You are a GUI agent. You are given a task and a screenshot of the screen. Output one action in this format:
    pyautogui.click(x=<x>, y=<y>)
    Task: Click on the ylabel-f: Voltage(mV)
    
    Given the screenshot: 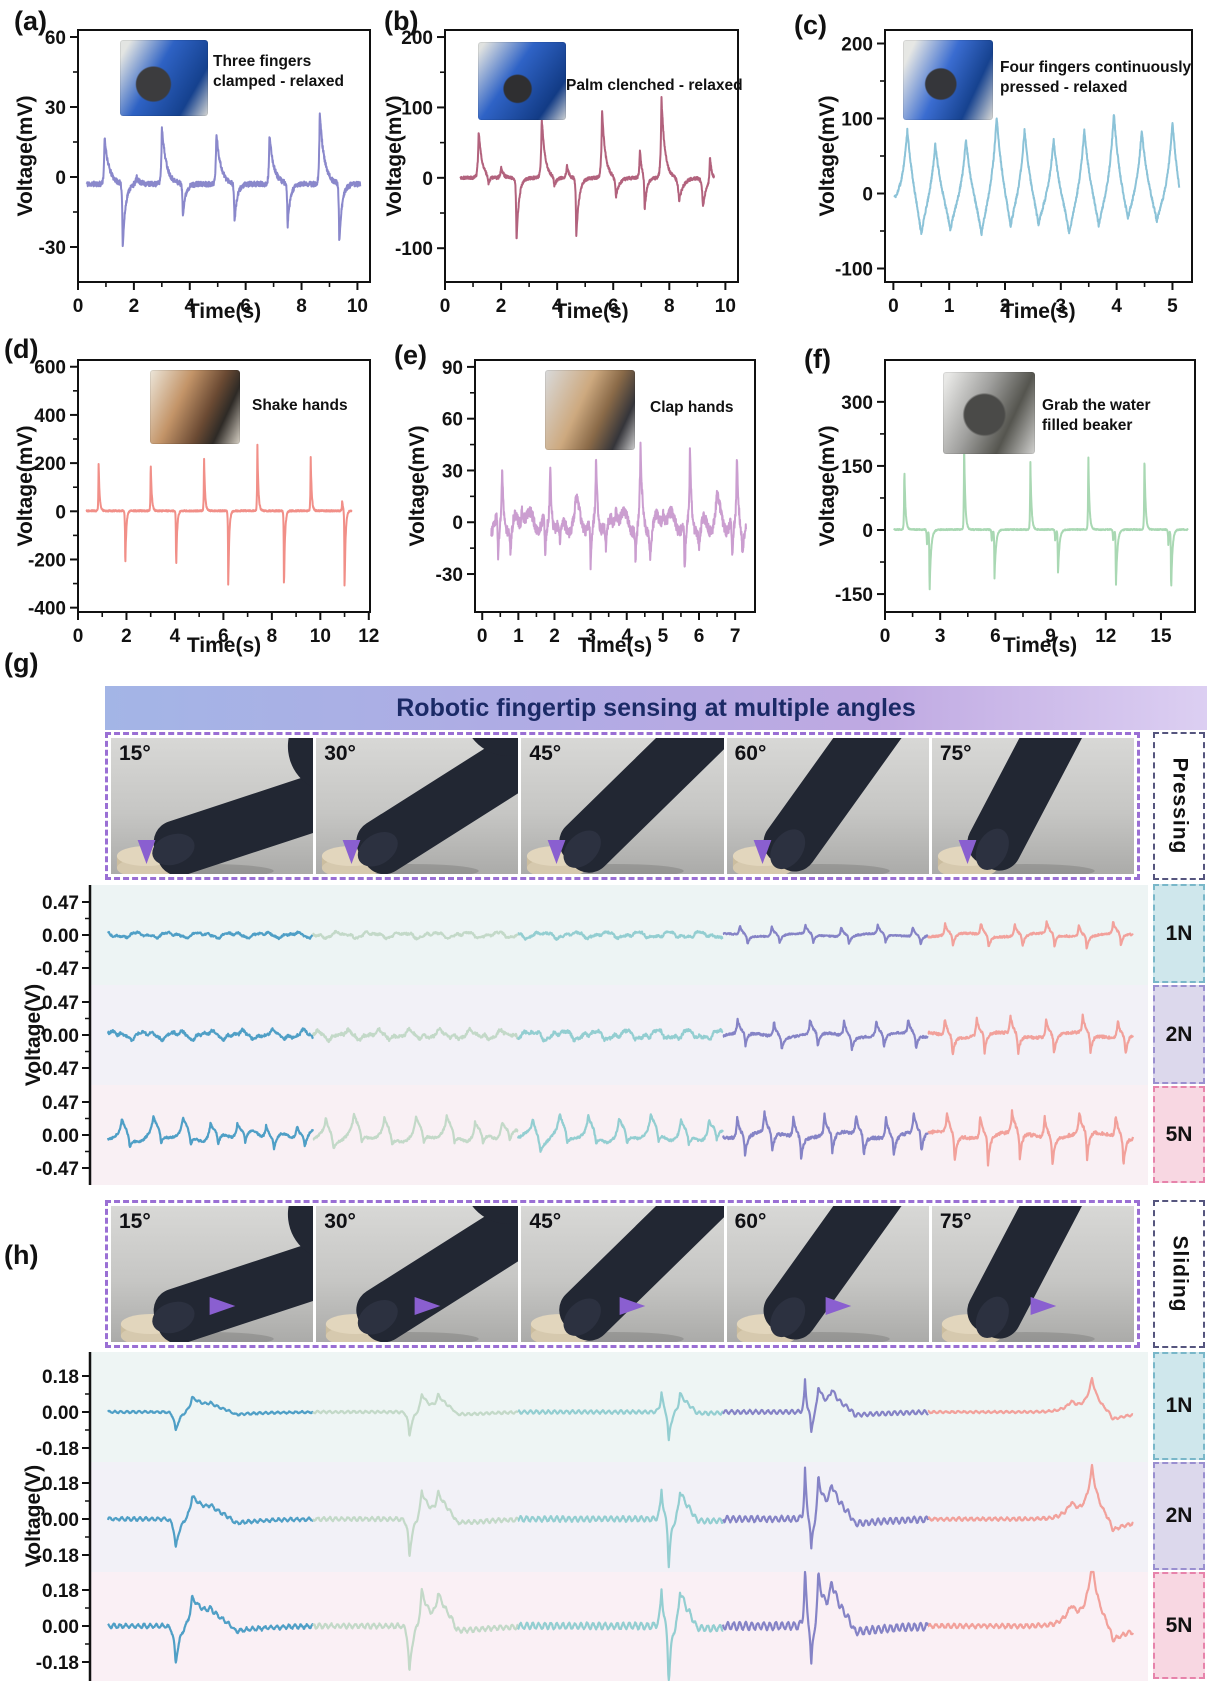 What is the action you would take?
    pyautogui.click(x=827, y=486)
    